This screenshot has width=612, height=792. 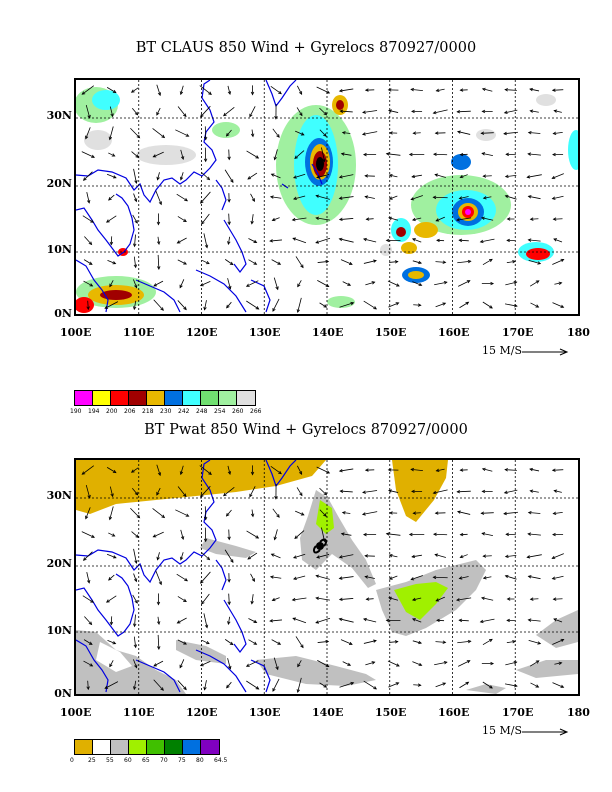 What do you see at coordinates (454, 332) in the screenshot?
I see `panel1-xtick-160e: 160E` at bounding box center [454, 332].